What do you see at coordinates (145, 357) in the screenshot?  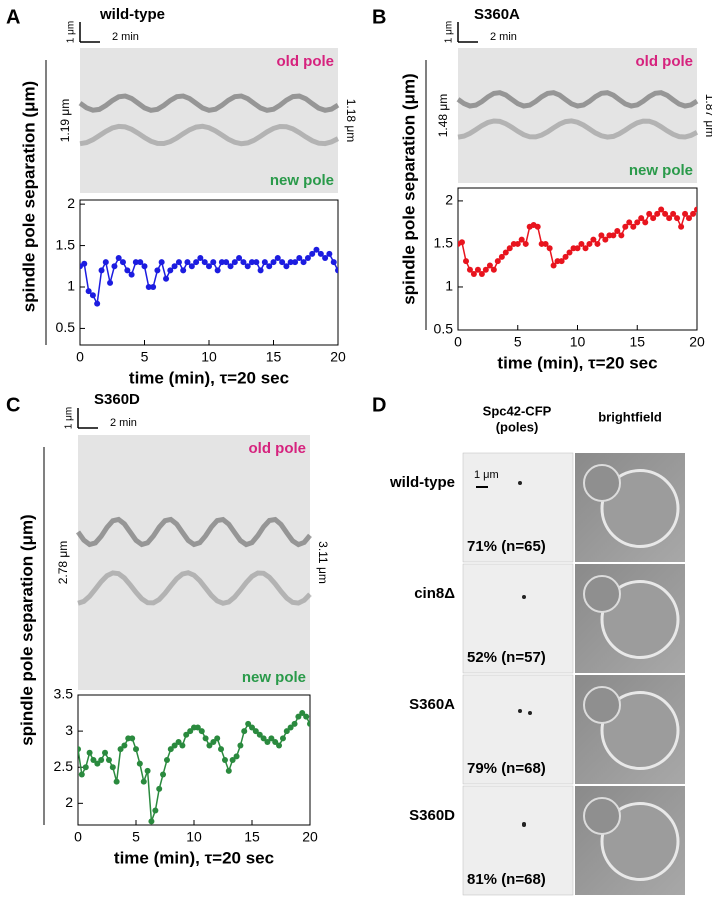 I see `x-tick-label: 5` at bounding box center [145, 357].